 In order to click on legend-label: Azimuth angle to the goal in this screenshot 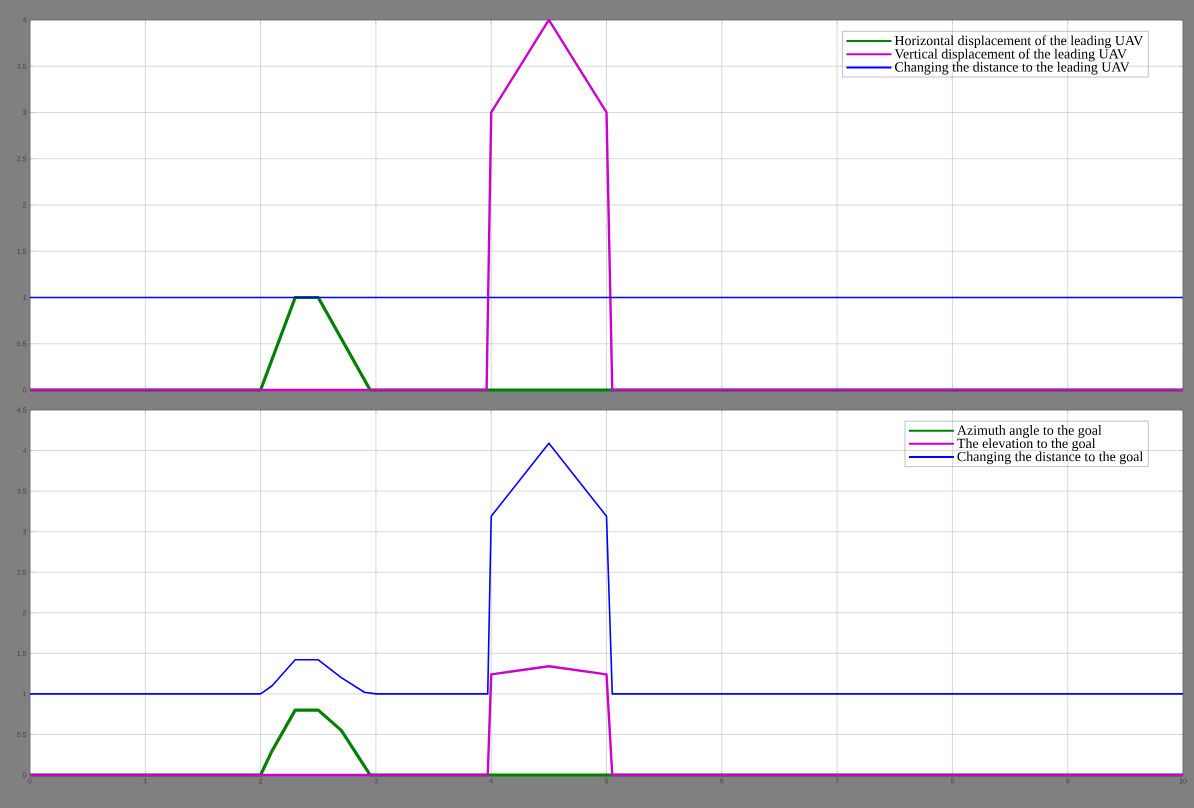, I will do `click(1029, 431)`.